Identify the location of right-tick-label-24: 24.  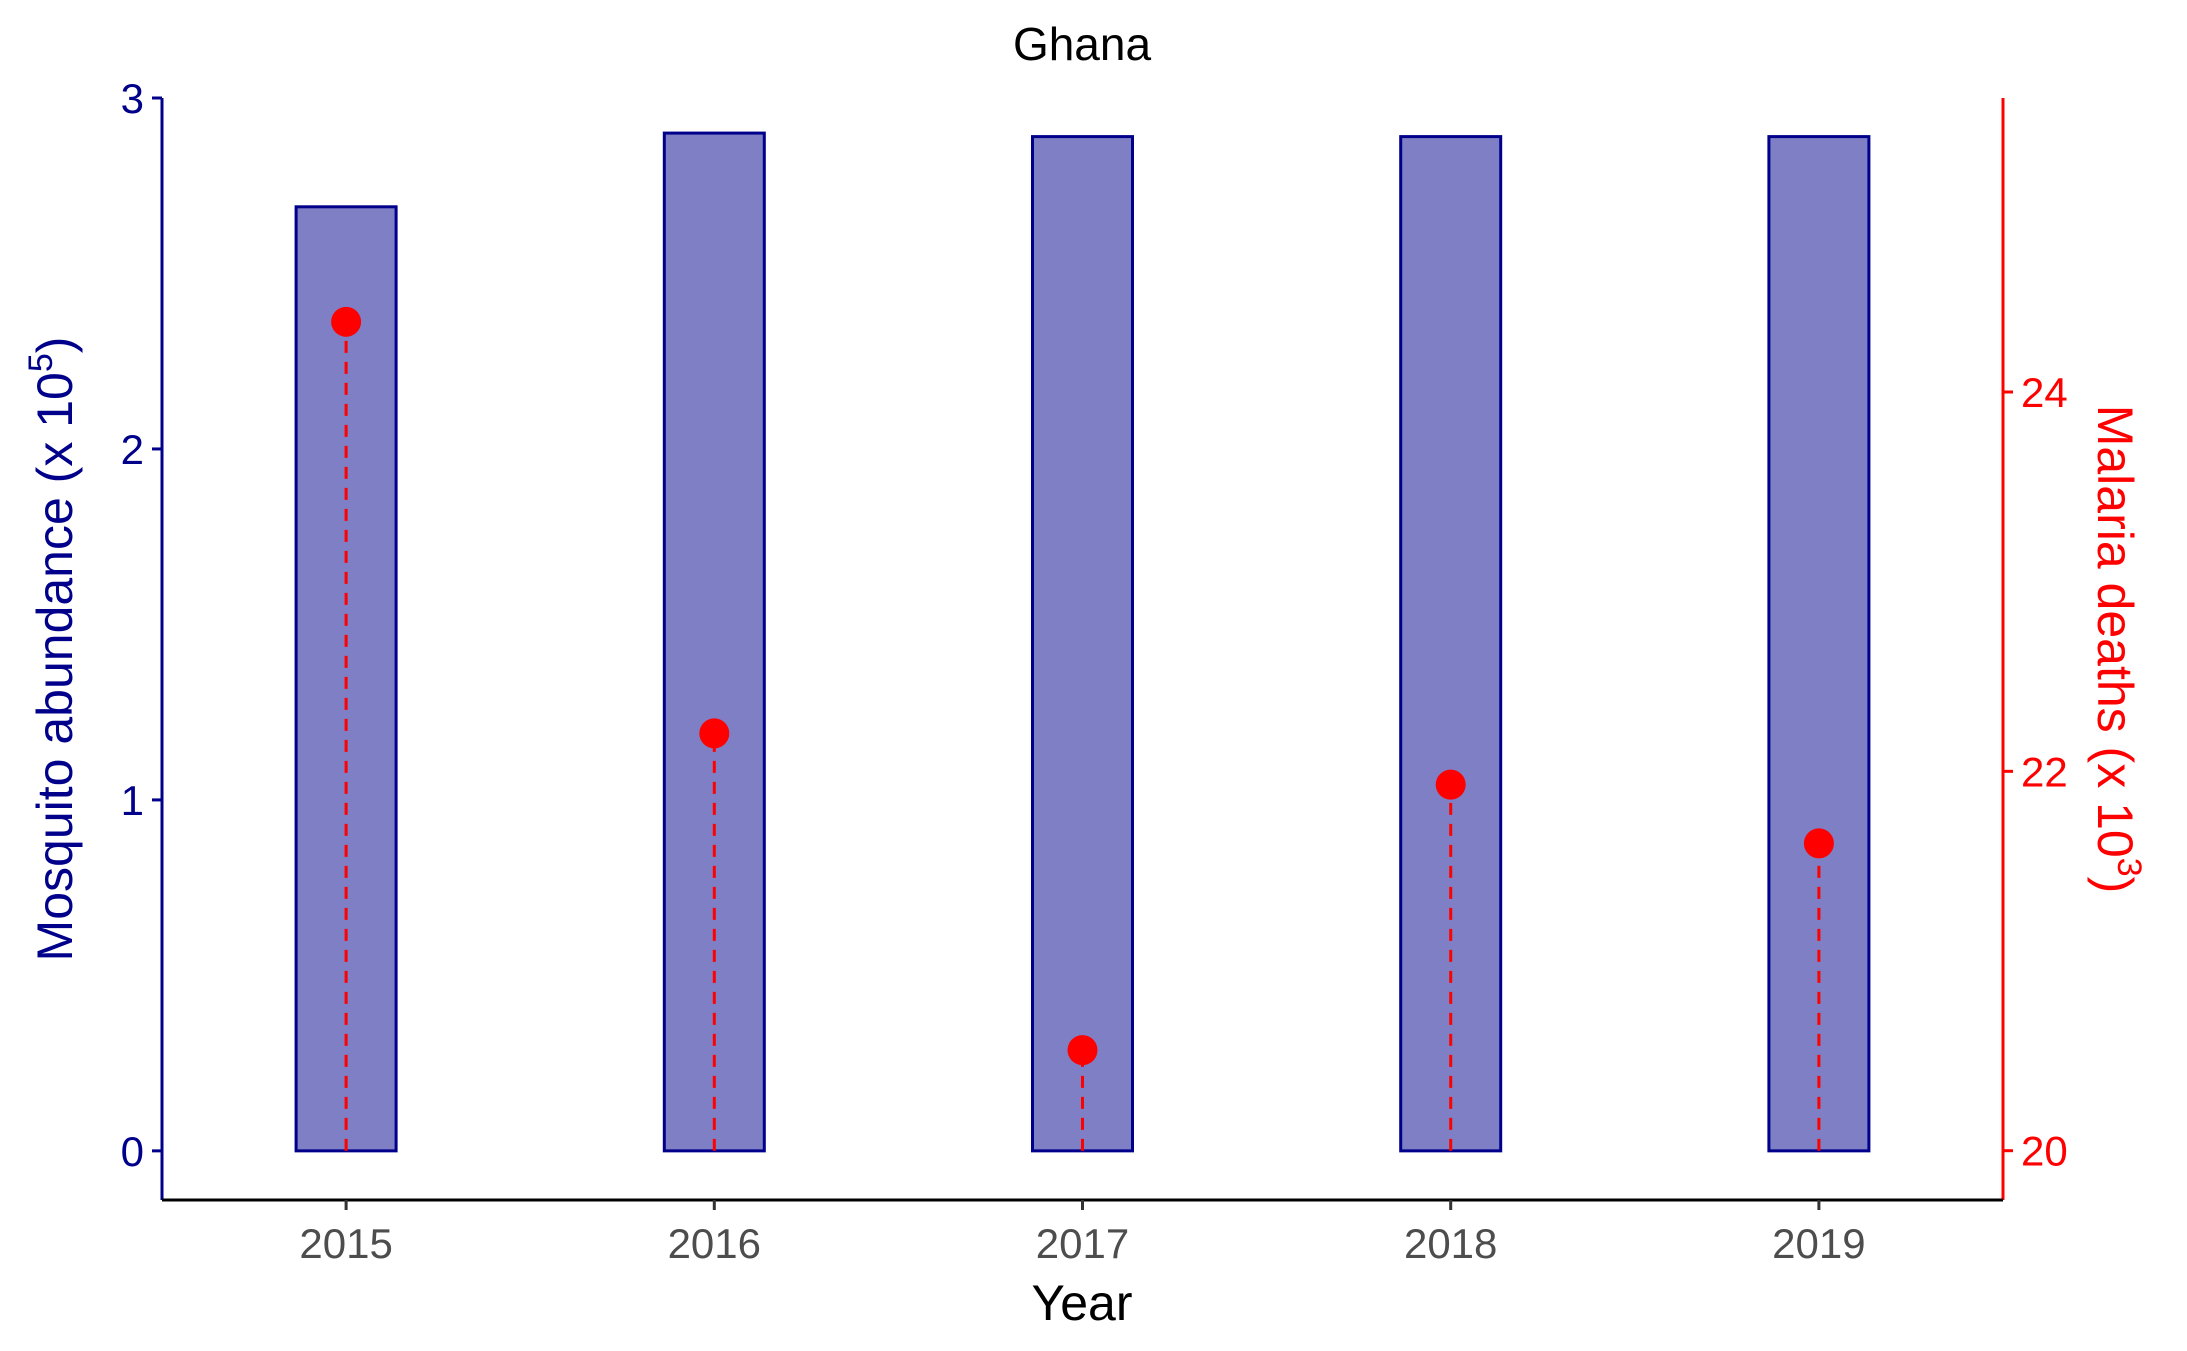
(2044, 392).